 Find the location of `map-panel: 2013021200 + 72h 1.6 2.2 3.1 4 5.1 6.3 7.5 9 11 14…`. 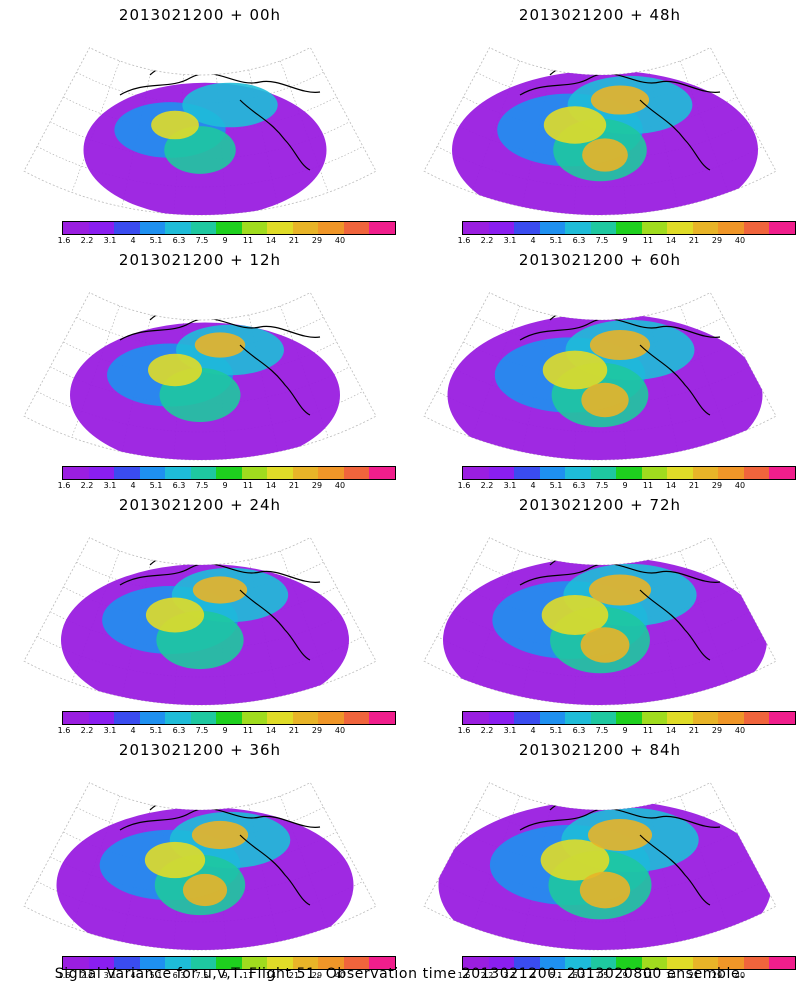

map-panel: 2013021200 + 72h 1.6 2.2 3.1 4 5.1 6.3 7.5 9 11 14… is located at coordinates (600, 612).